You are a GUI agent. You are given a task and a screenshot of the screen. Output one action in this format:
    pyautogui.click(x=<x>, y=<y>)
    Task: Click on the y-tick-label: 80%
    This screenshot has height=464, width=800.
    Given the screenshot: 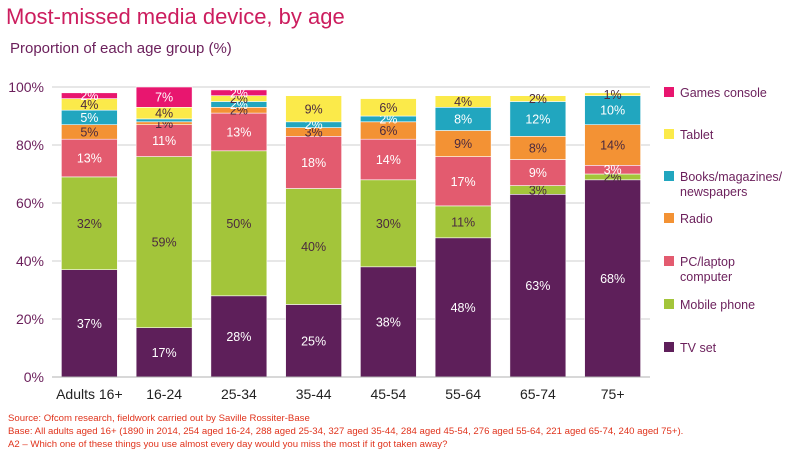 What is the action you would take?
    pyautogui.click(x=30, y=145)
    